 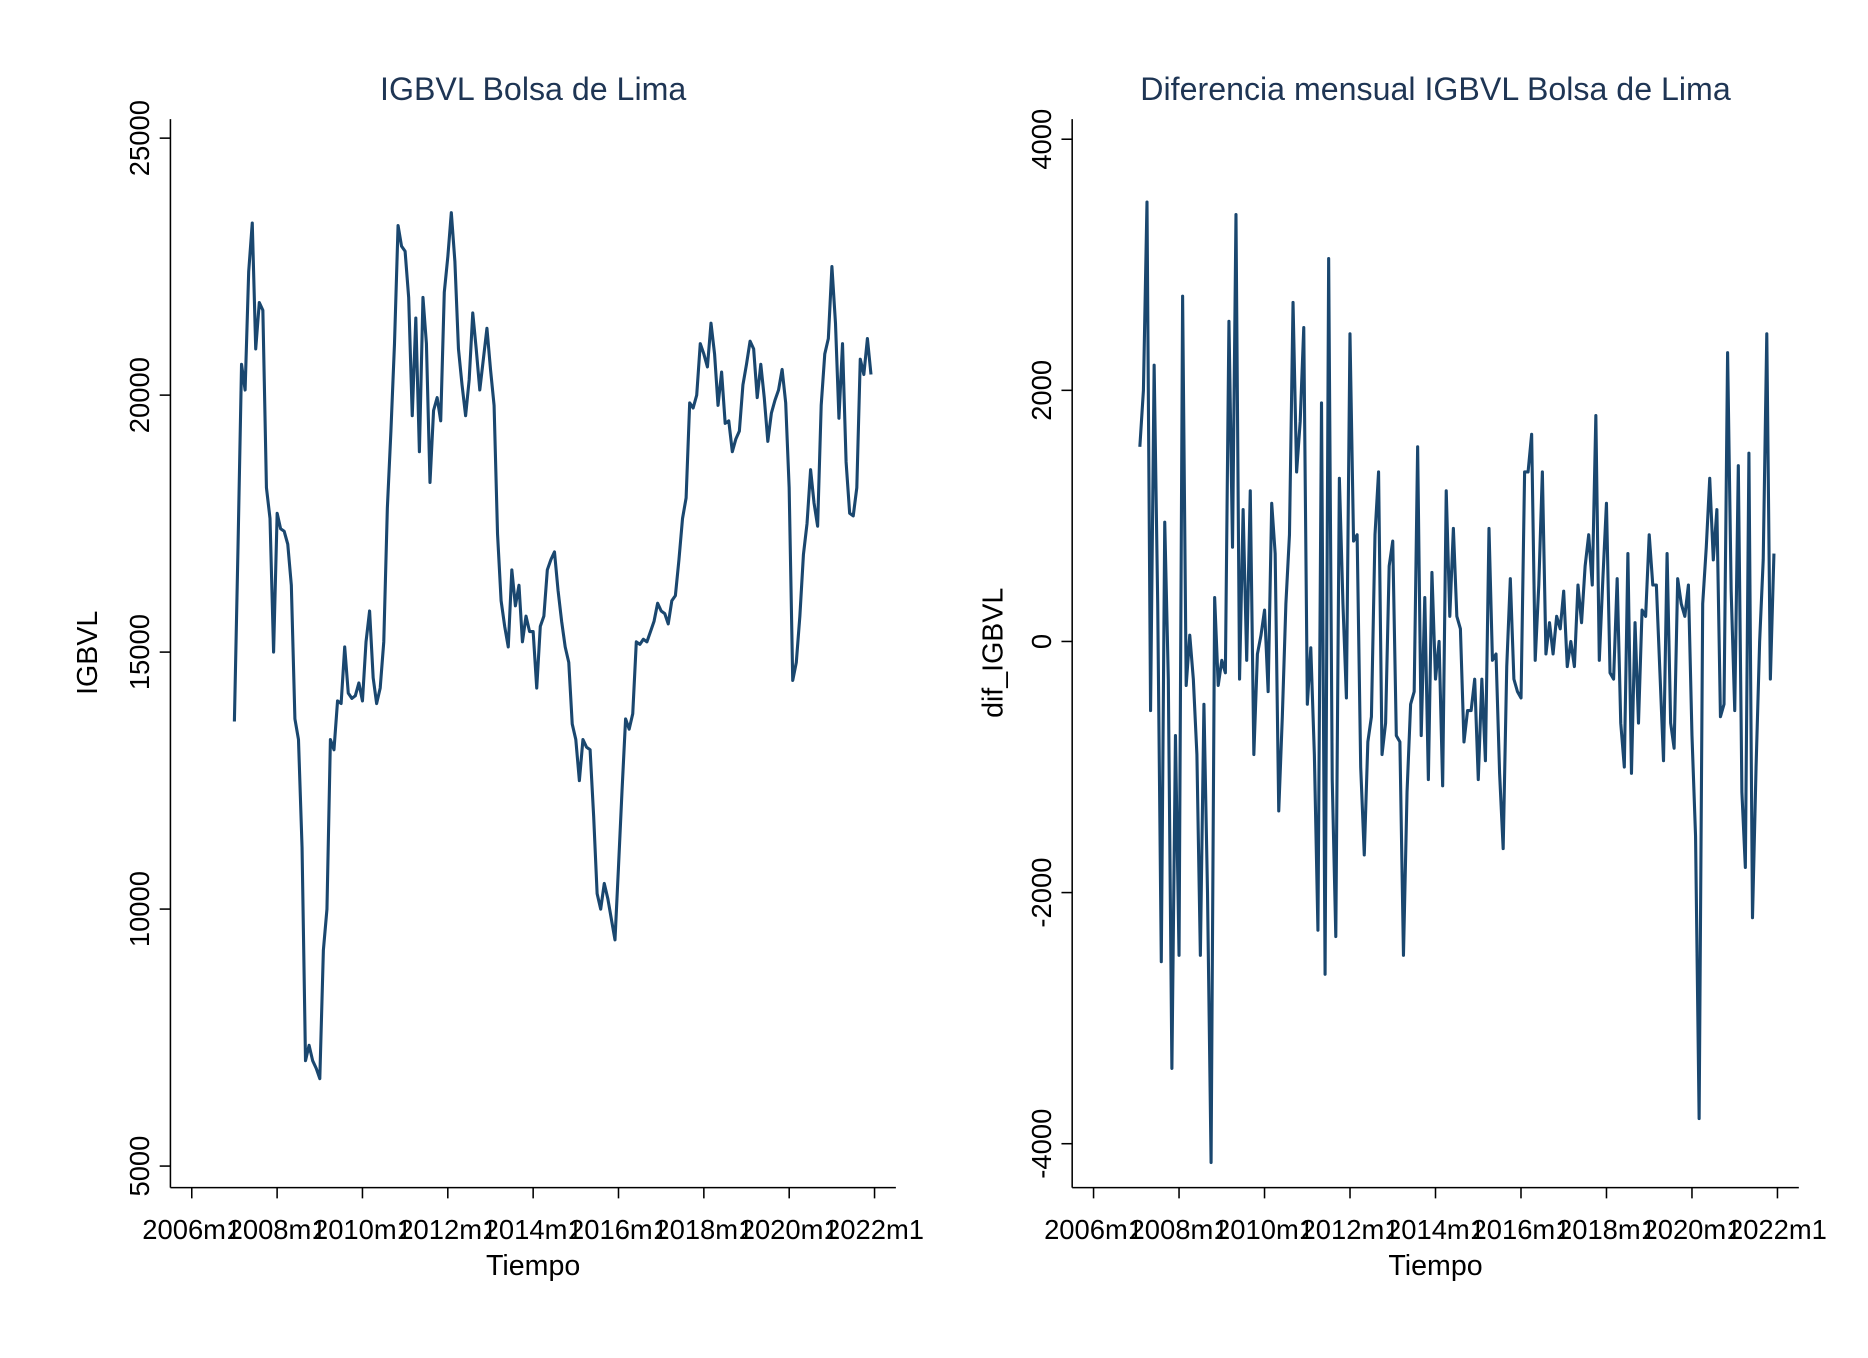 I want to click on y-axis-label: dif_IGBVL, so click(x=993, y=653).